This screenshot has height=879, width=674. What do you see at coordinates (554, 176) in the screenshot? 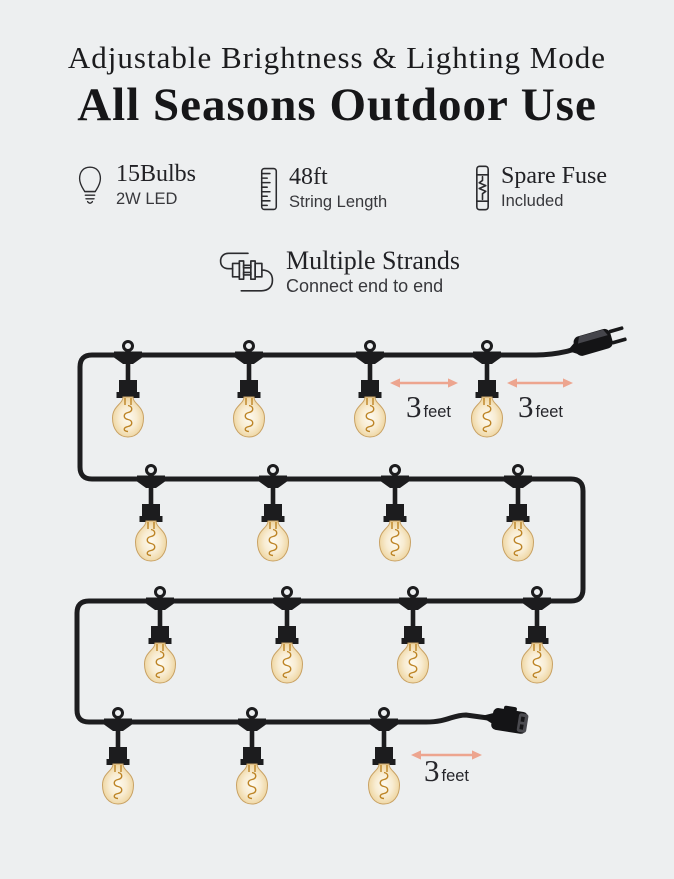
I see `feature-title: Spare Fuse` at bounding box center [554, 176].